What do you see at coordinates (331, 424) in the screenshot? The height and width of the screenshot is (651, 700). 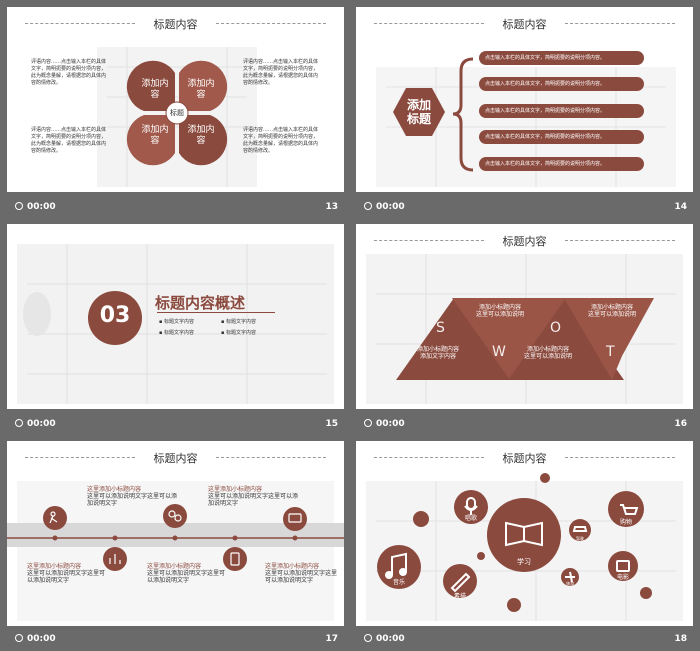 I see `slide-number: 15` at bounding box center [331, 424].